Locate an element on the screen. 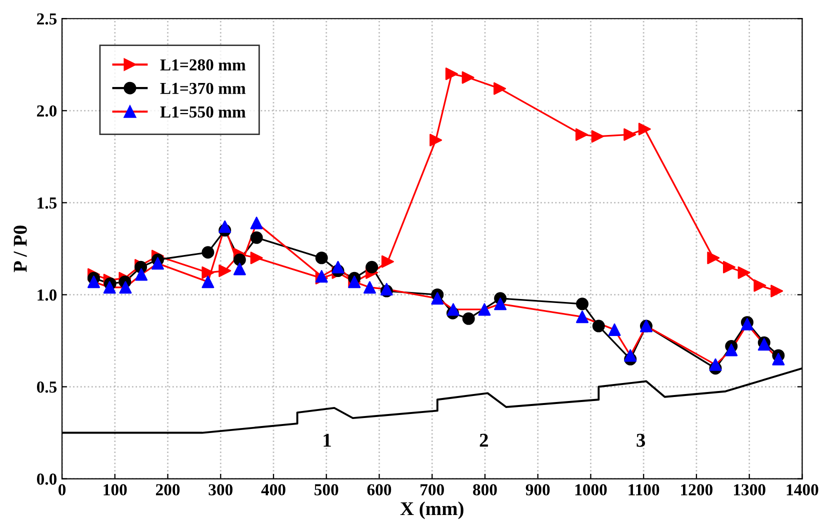 Image resolution: width=827 pixels, height=532 pixels. annotation: 3 is located at coordinates (641, 440).